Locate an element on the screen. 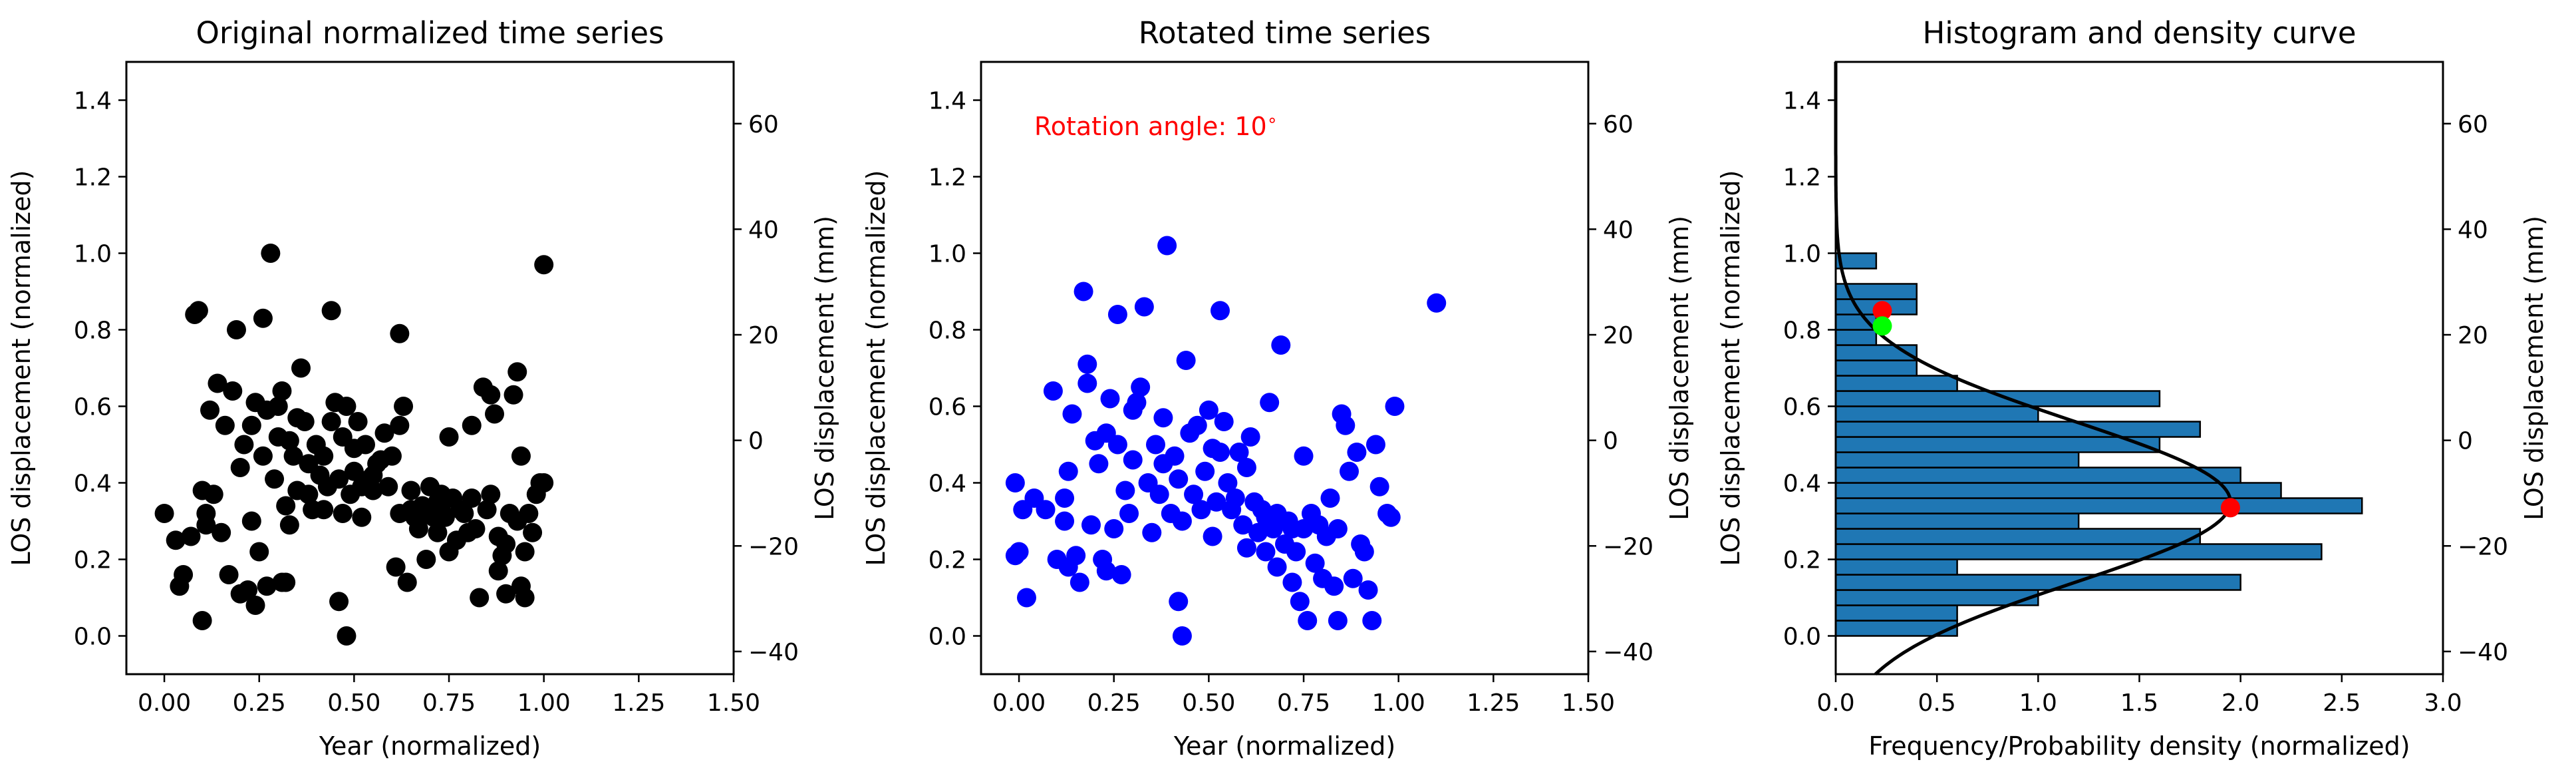 The image size is (2576, 780). y2-tick-label: 40 is located at coordinates (2473, 230).